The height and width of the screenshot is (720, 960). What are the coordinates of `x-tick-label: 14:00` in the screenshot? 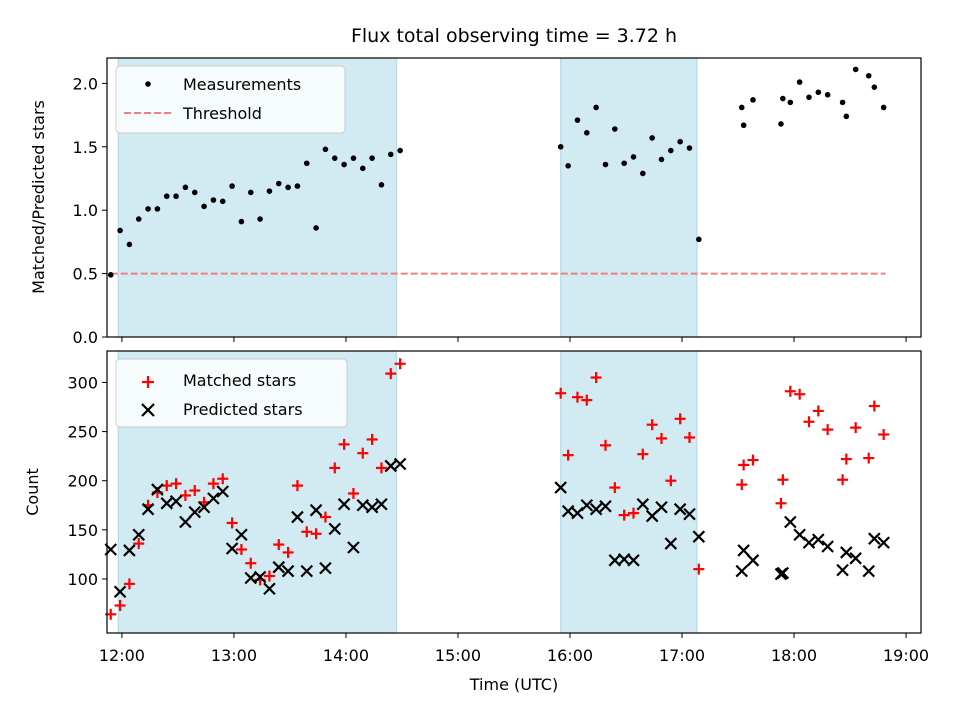 It's located at (346, 655).